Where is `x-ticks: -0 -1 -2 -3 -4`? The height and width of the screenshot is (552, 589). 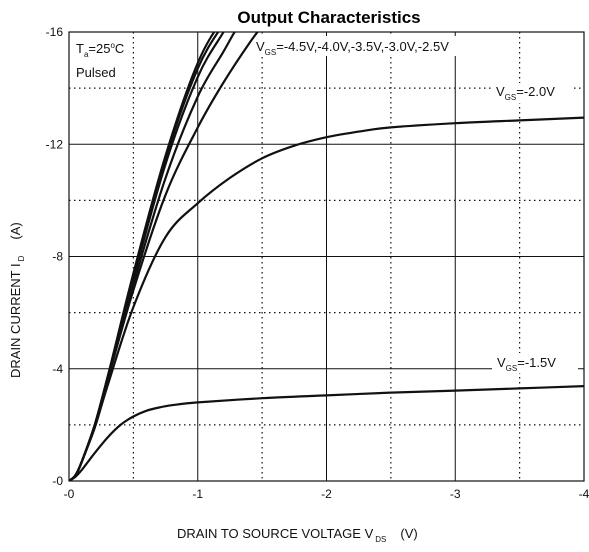 x-ticks: -0 -1 -2 -3 -4 is located at coordinates (326, 494).